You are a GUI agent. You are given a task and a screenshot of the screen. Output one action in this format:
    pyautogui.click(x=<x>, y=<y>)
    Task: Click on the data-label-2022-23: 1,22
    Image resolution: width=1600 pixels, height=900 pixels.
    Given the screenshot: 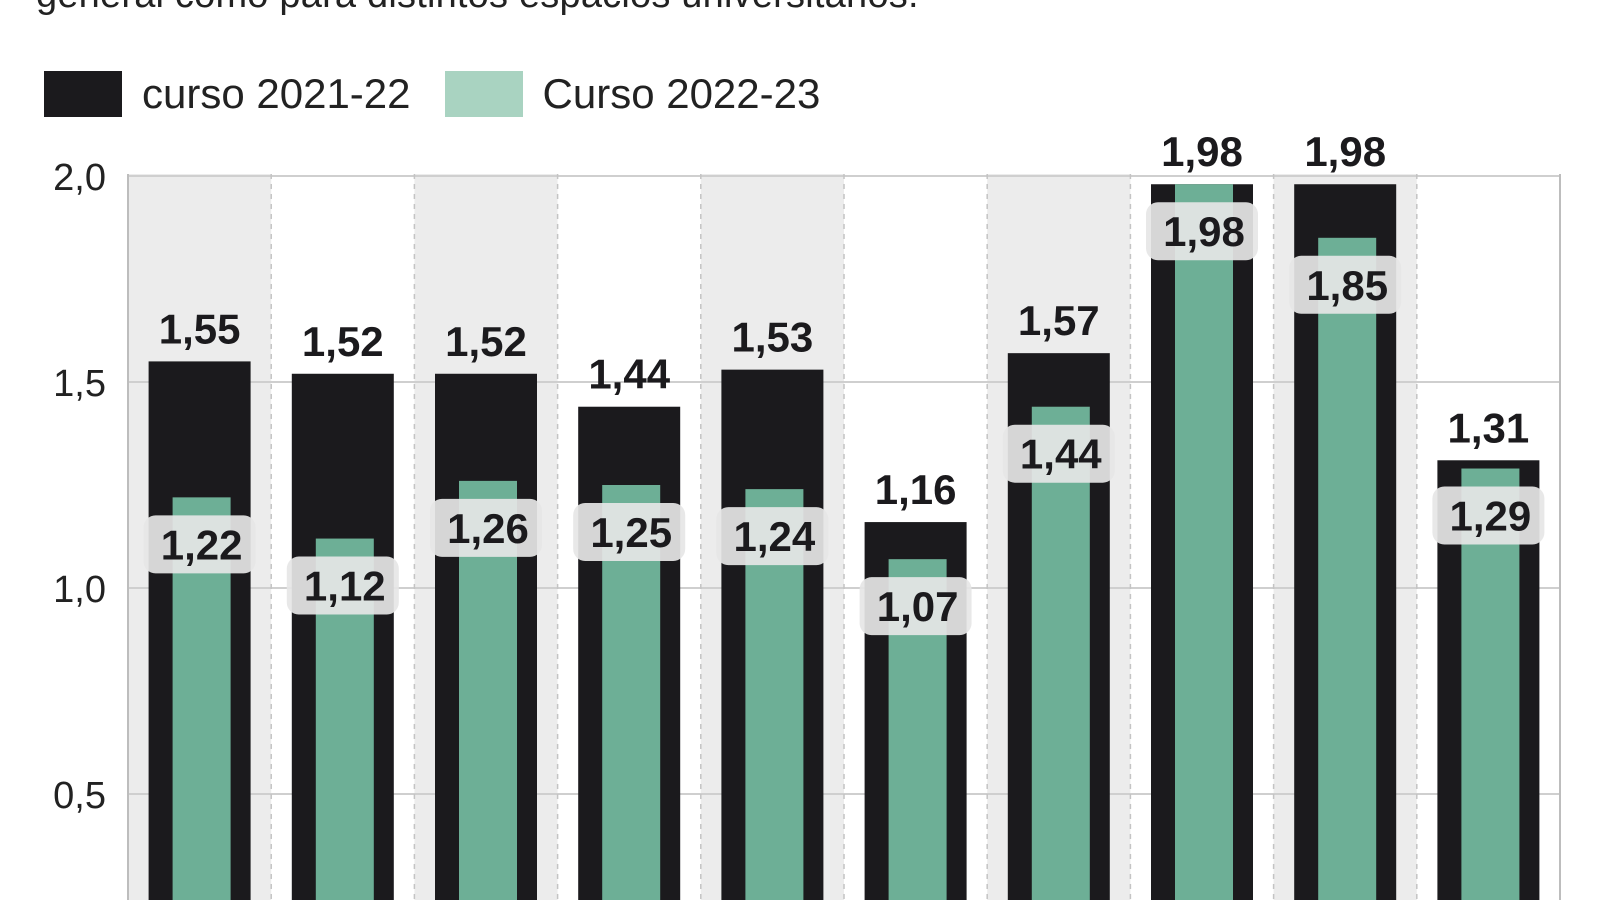 What is the action you would take?
    pyautogui.click(x=202, y=544)
    